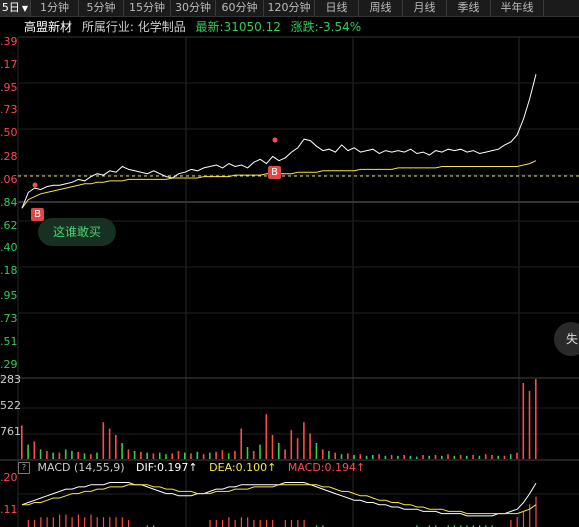 The height and width of the screenshot is (527, 579). Describe the element at coordinates (147, 8) in the screenshot. I see `tab-3: 15分钟` at that location.